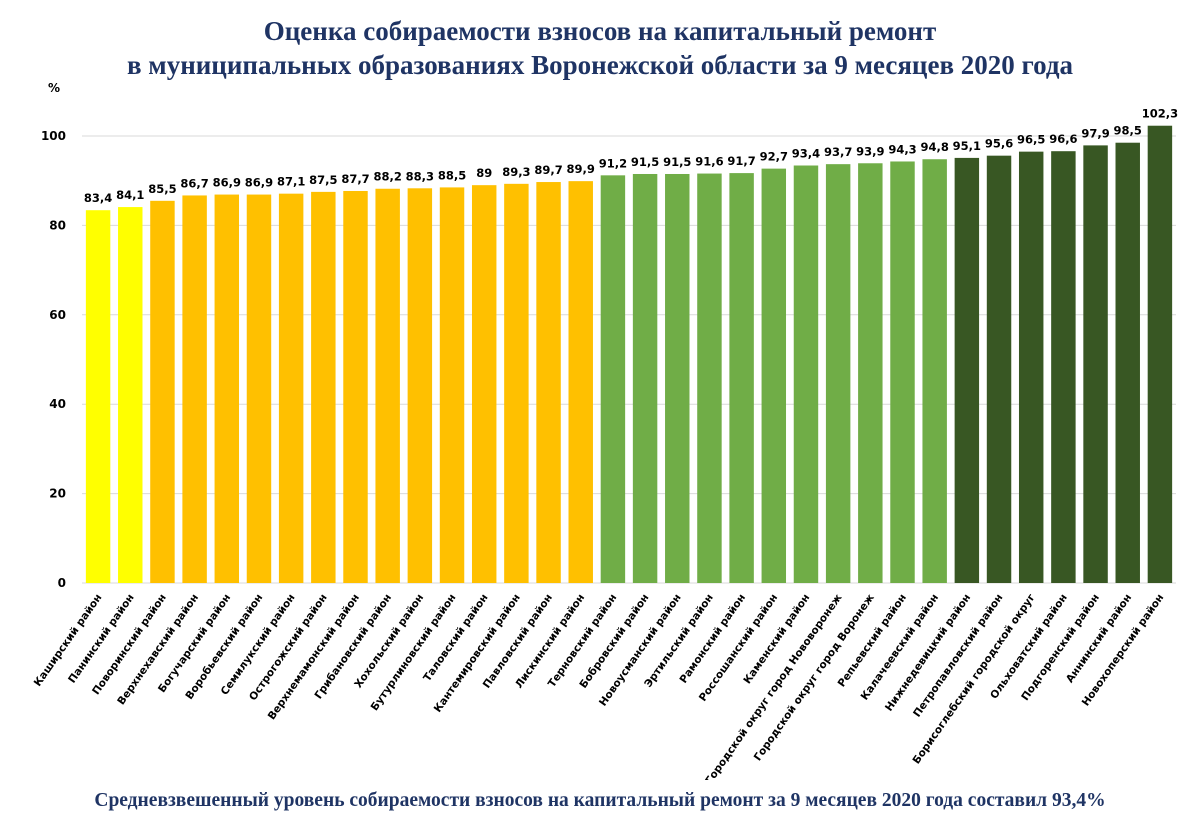 This screenshot has width=1200, height=833. I want to click on y-tick-label: 20, so click(57, 494).